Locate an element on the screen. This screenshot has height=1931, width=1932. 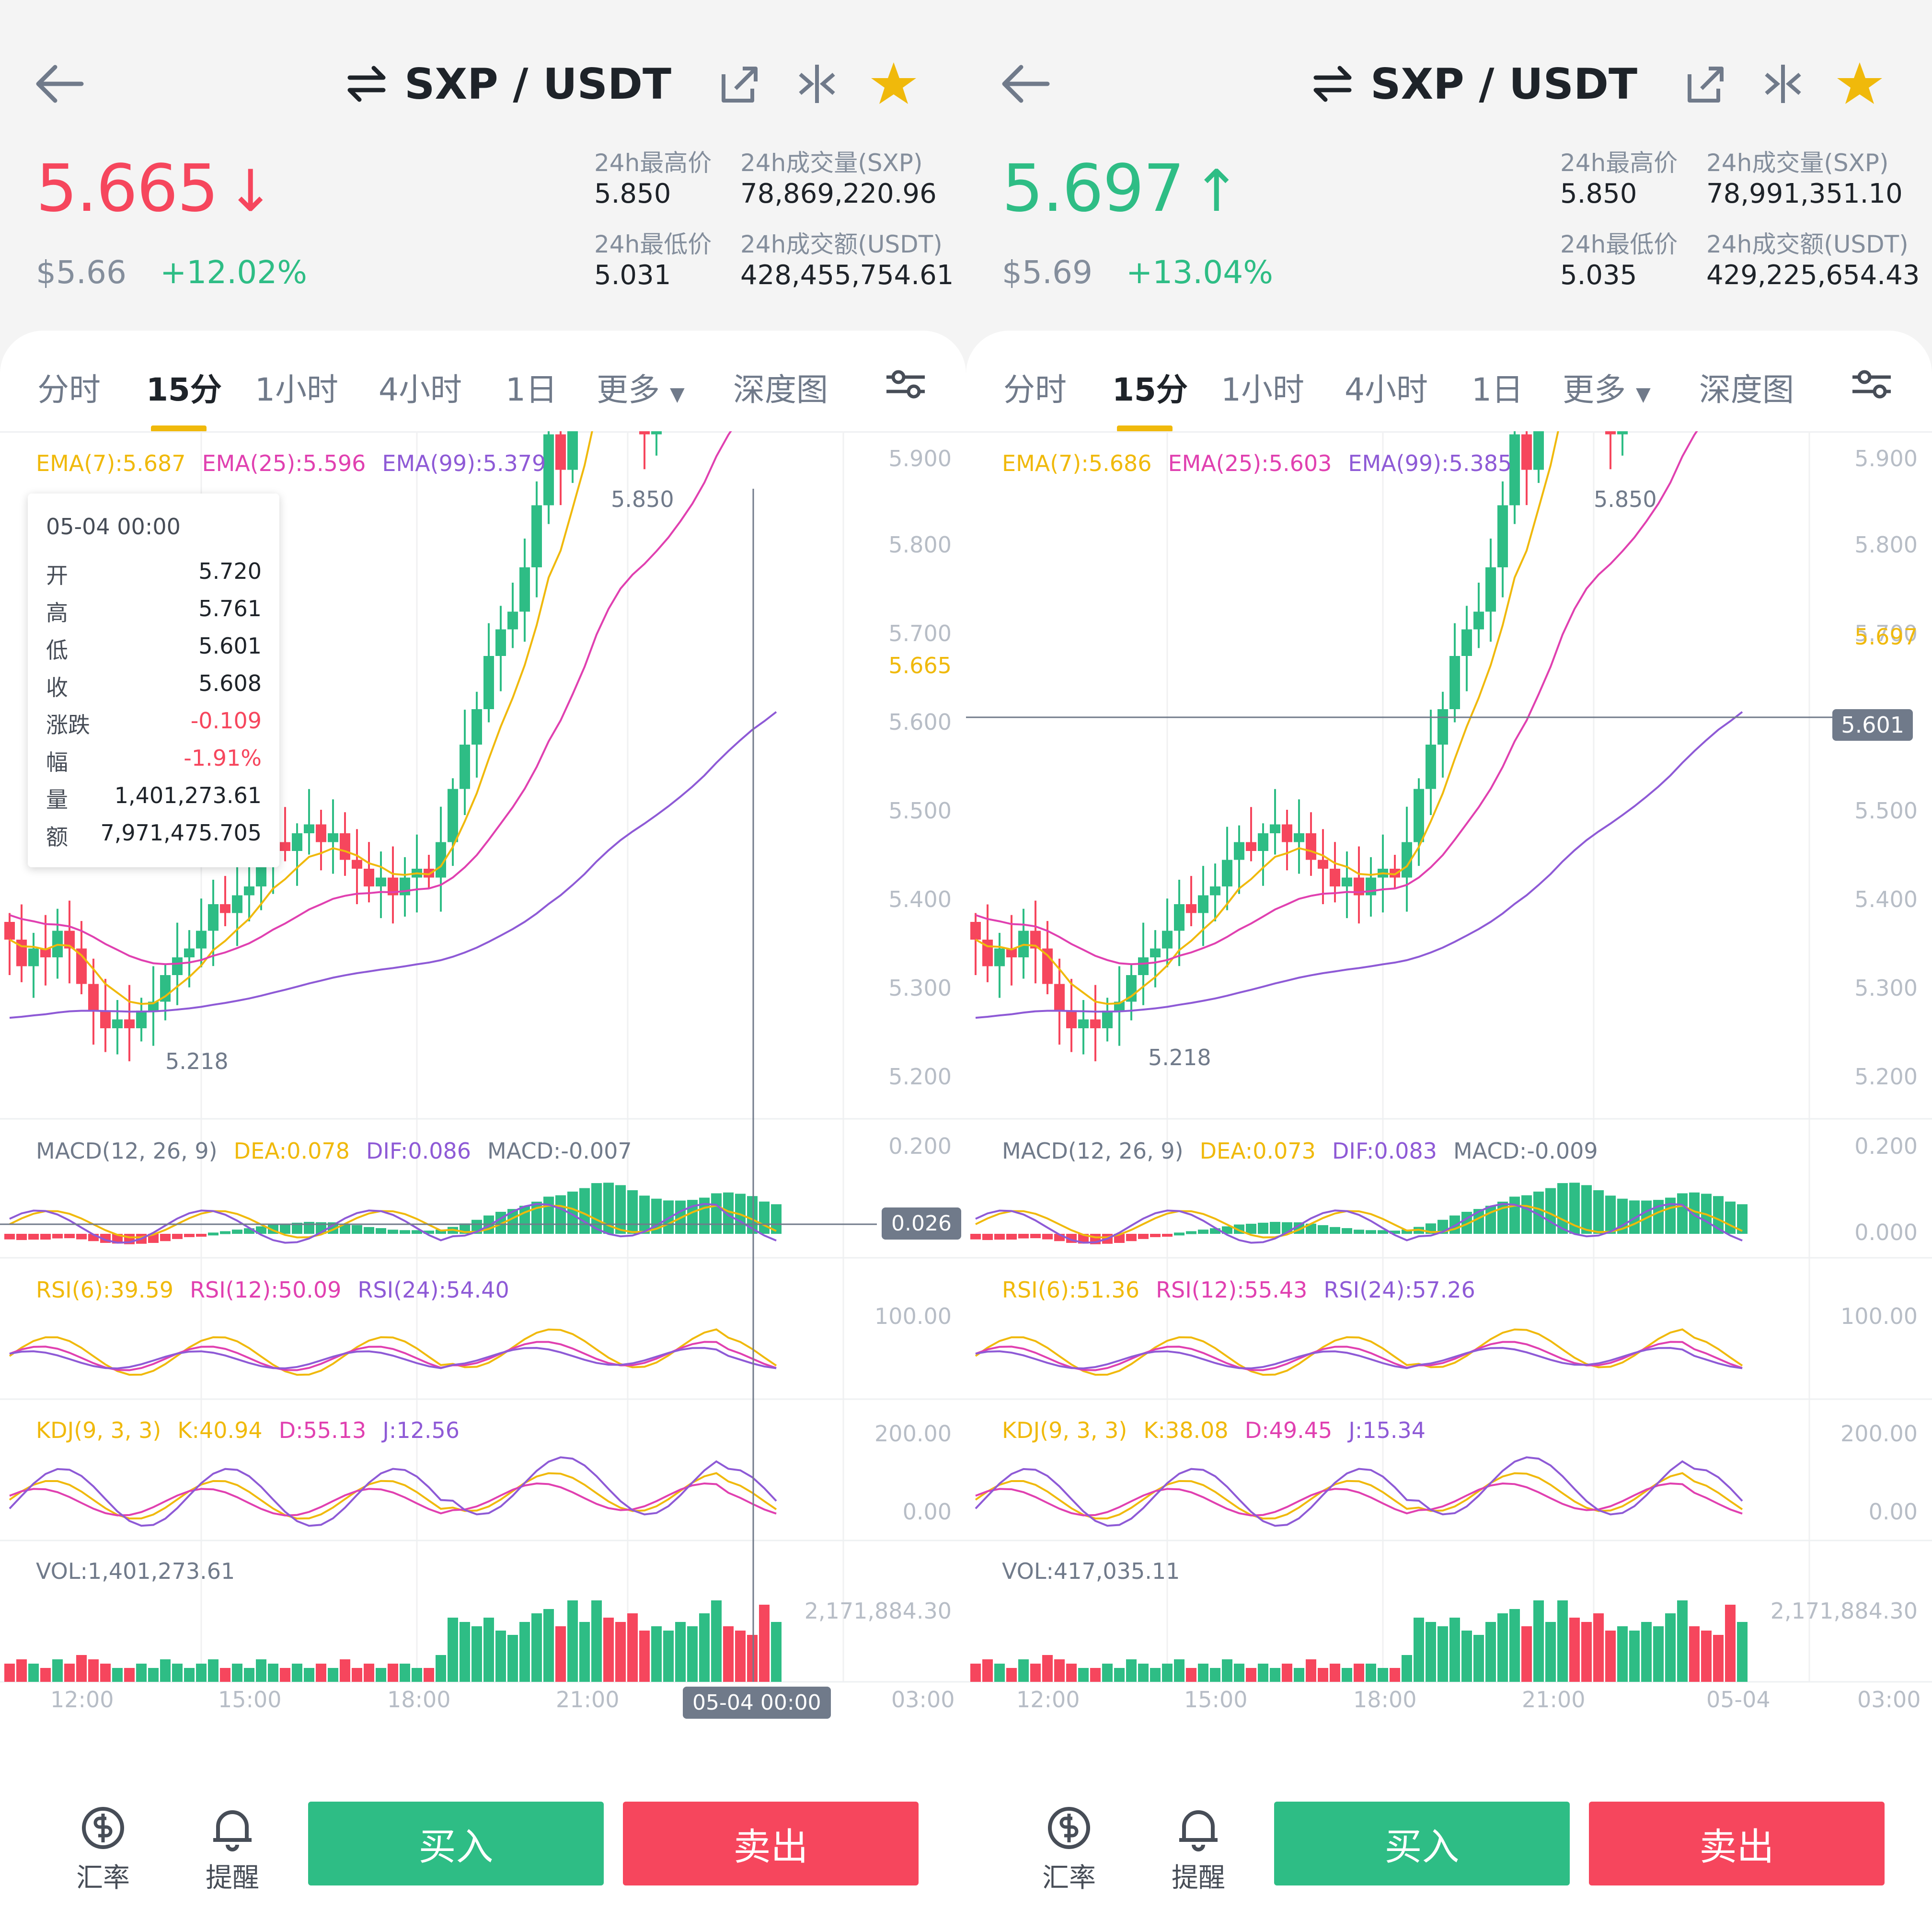
current-price-tag: 5.697 is located at coordinates (1886, 637).